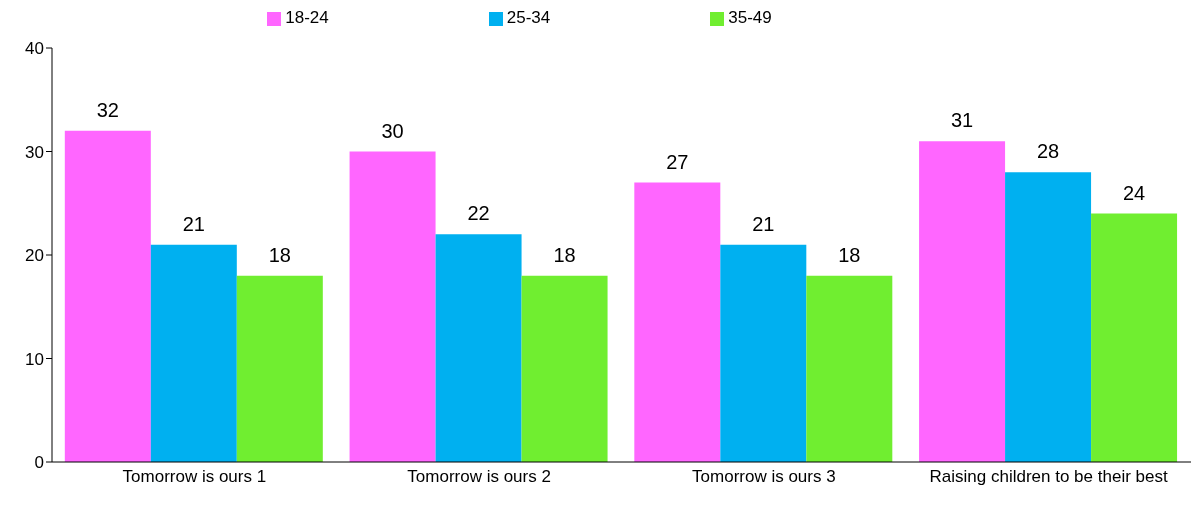  What do you see at coordinates (34, 256) in the screenshot?
I see `y-tick-label: 20` at bounding box center [34, 256].